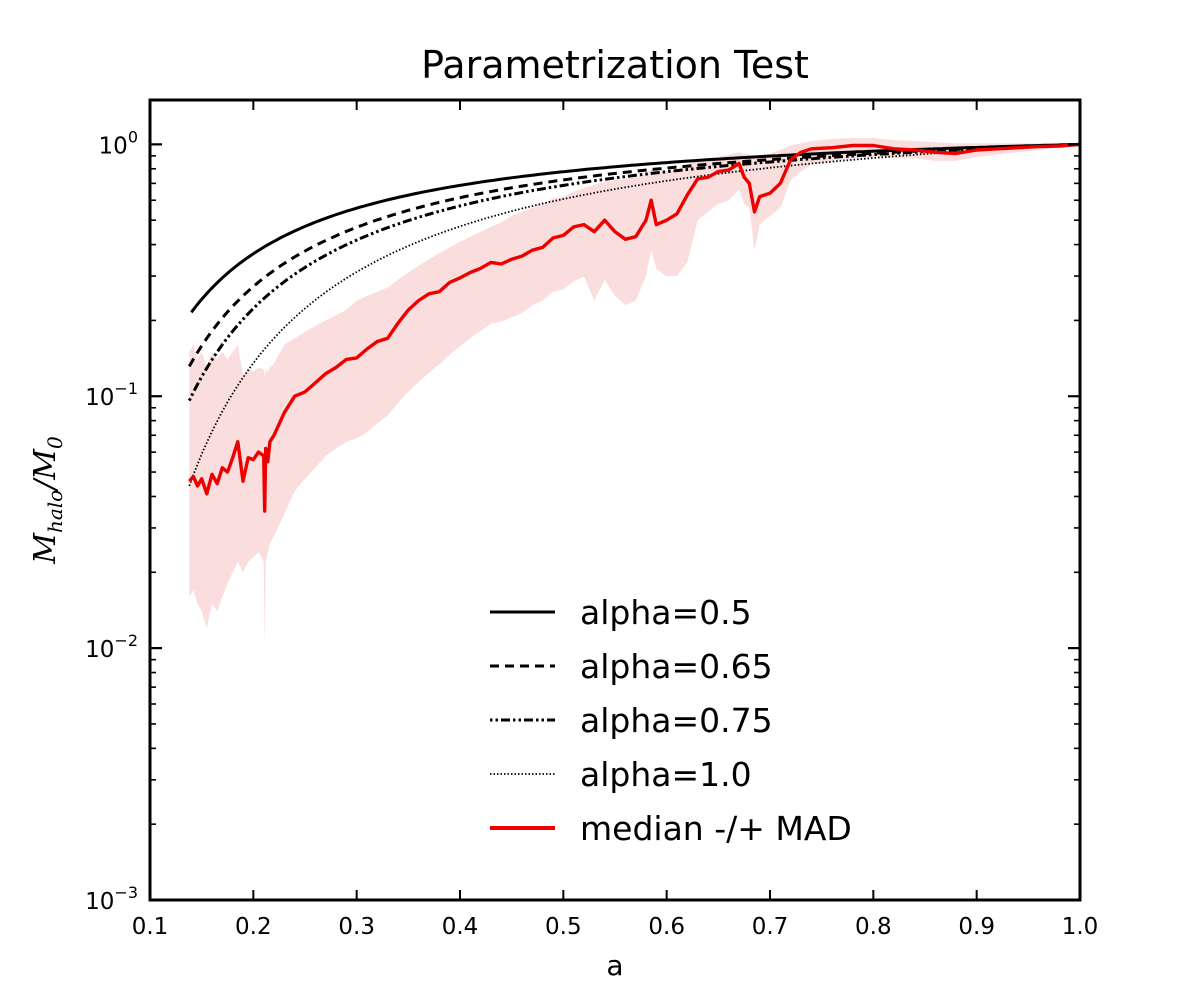 The height and width of the screenshot is (1000, 1200). Describe the element at coordinates (356, 927) in the screenshot. I see `x-tick-label: 0.3` at that location.